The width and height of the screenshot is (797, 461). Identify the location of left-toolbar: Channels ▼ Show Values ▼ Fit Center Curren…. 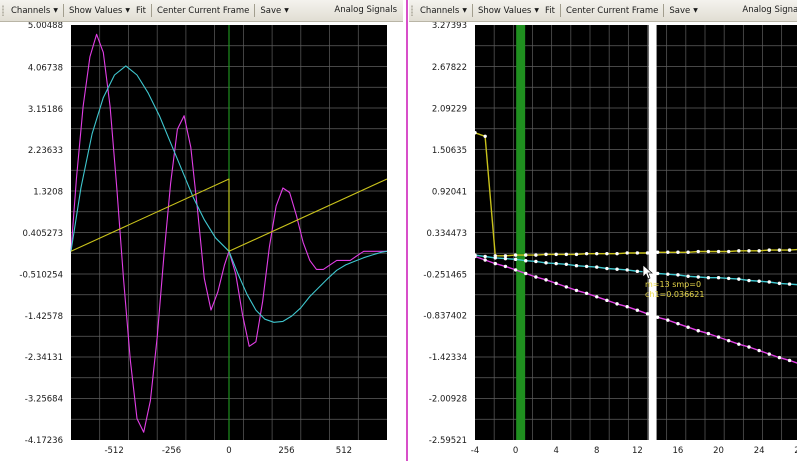
(201, 11).